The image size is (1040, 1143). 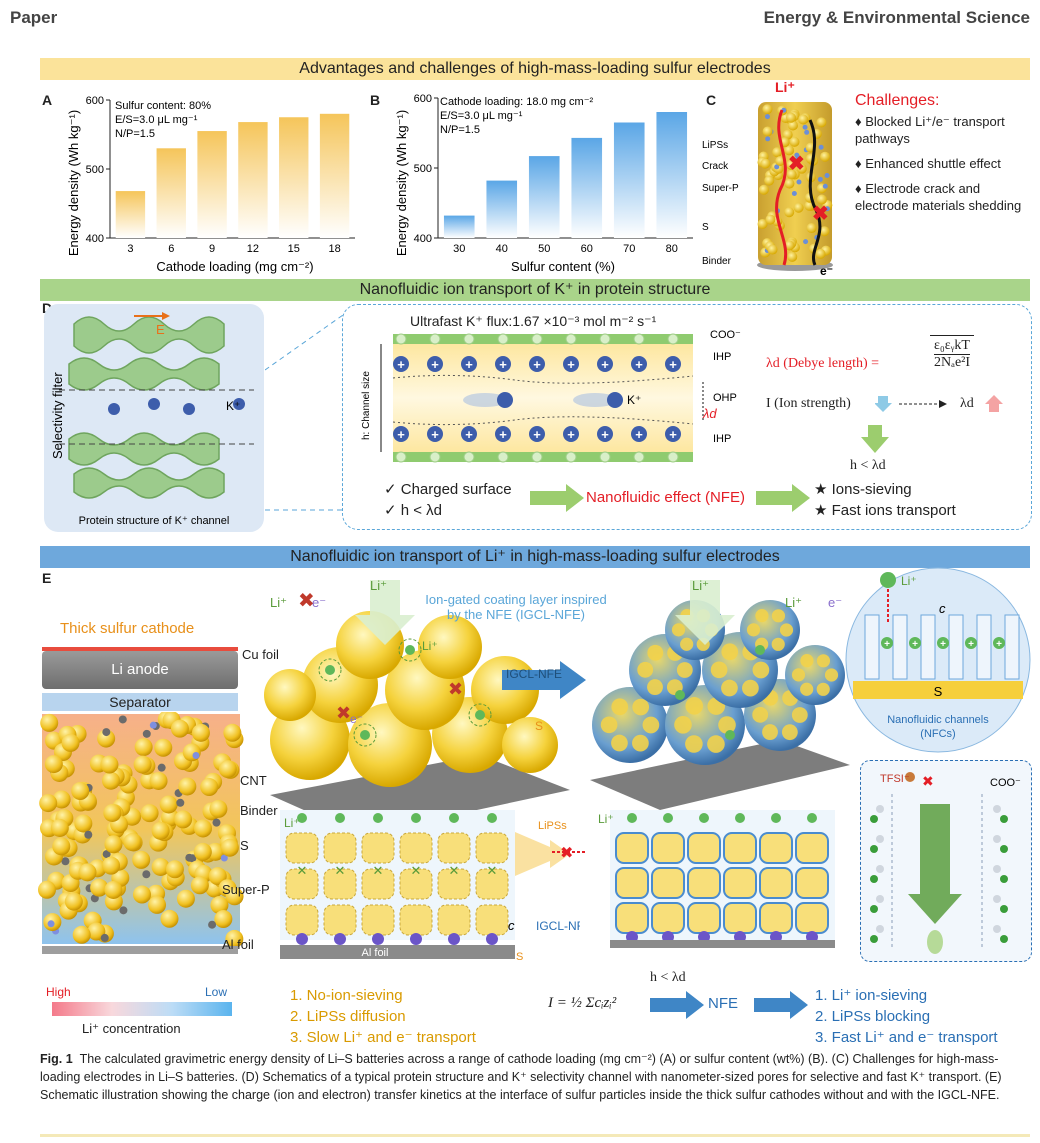 I want to click on thick-cathode-svg, so click(x=140, y=830).